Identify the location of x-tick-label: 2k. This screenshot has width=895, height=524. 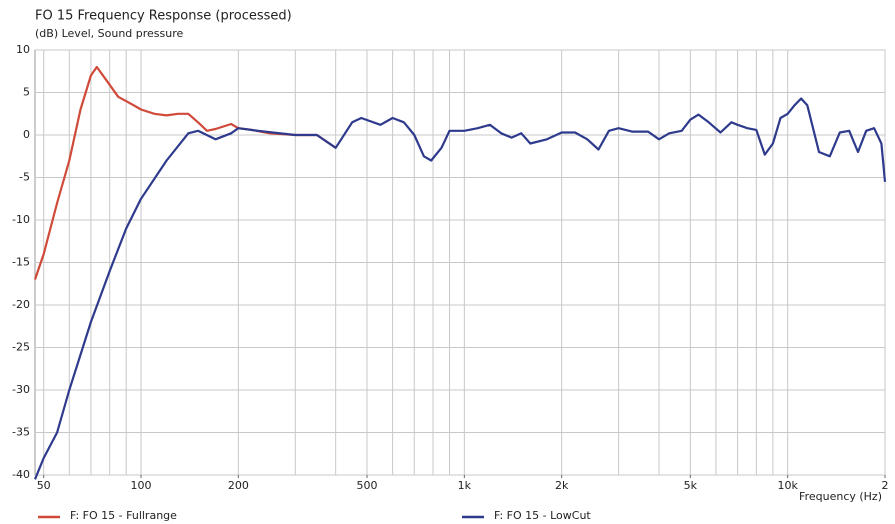
(562, 485).